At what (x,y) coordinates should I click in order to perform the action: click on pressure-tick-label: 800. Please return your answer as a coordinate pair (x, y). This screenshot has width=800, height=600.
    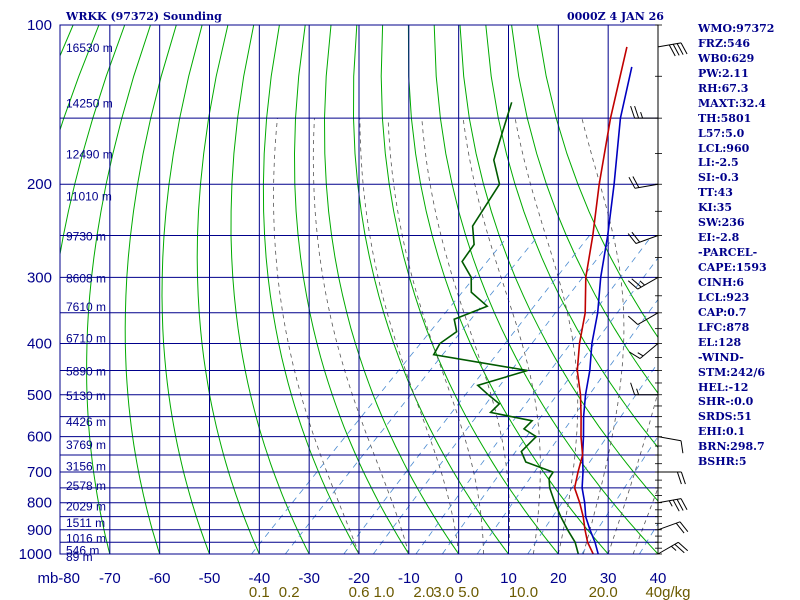
    Looking at the image, I should click on (39, 503).